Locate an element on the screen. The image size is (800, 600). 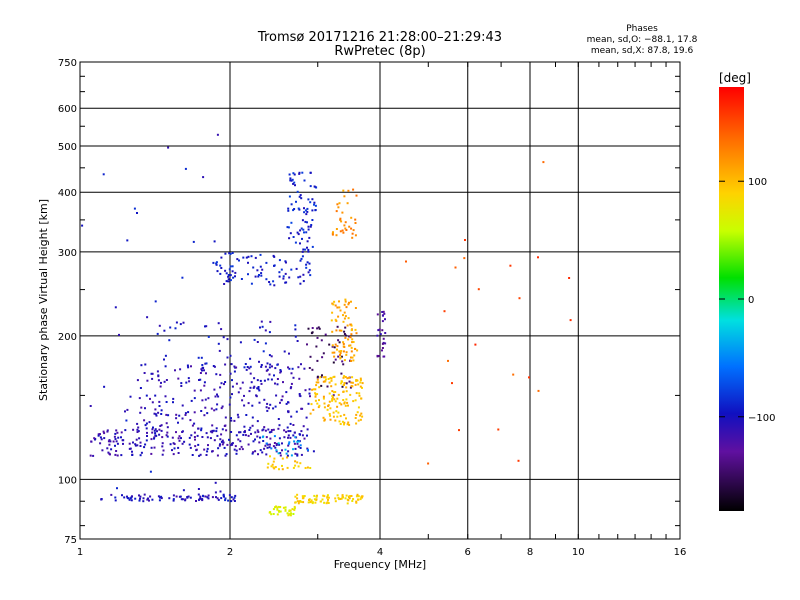
x-tick-label: 4 is located at coordinates (380, 552).